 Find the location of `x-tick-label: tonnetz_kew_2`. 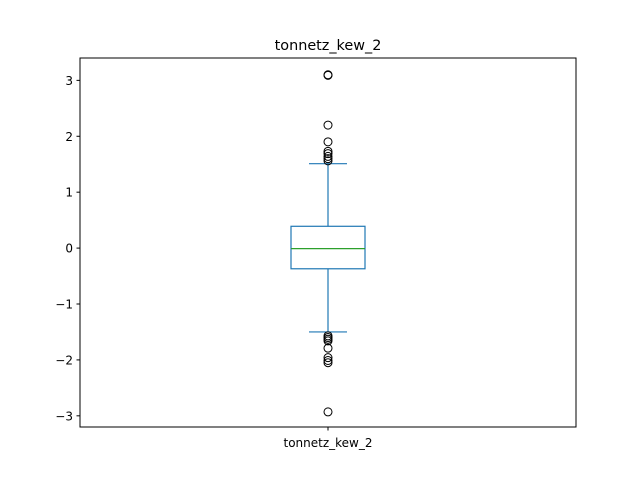

x-tick-label: tonnetz_kew_2 is located at coordinates (328, 443).